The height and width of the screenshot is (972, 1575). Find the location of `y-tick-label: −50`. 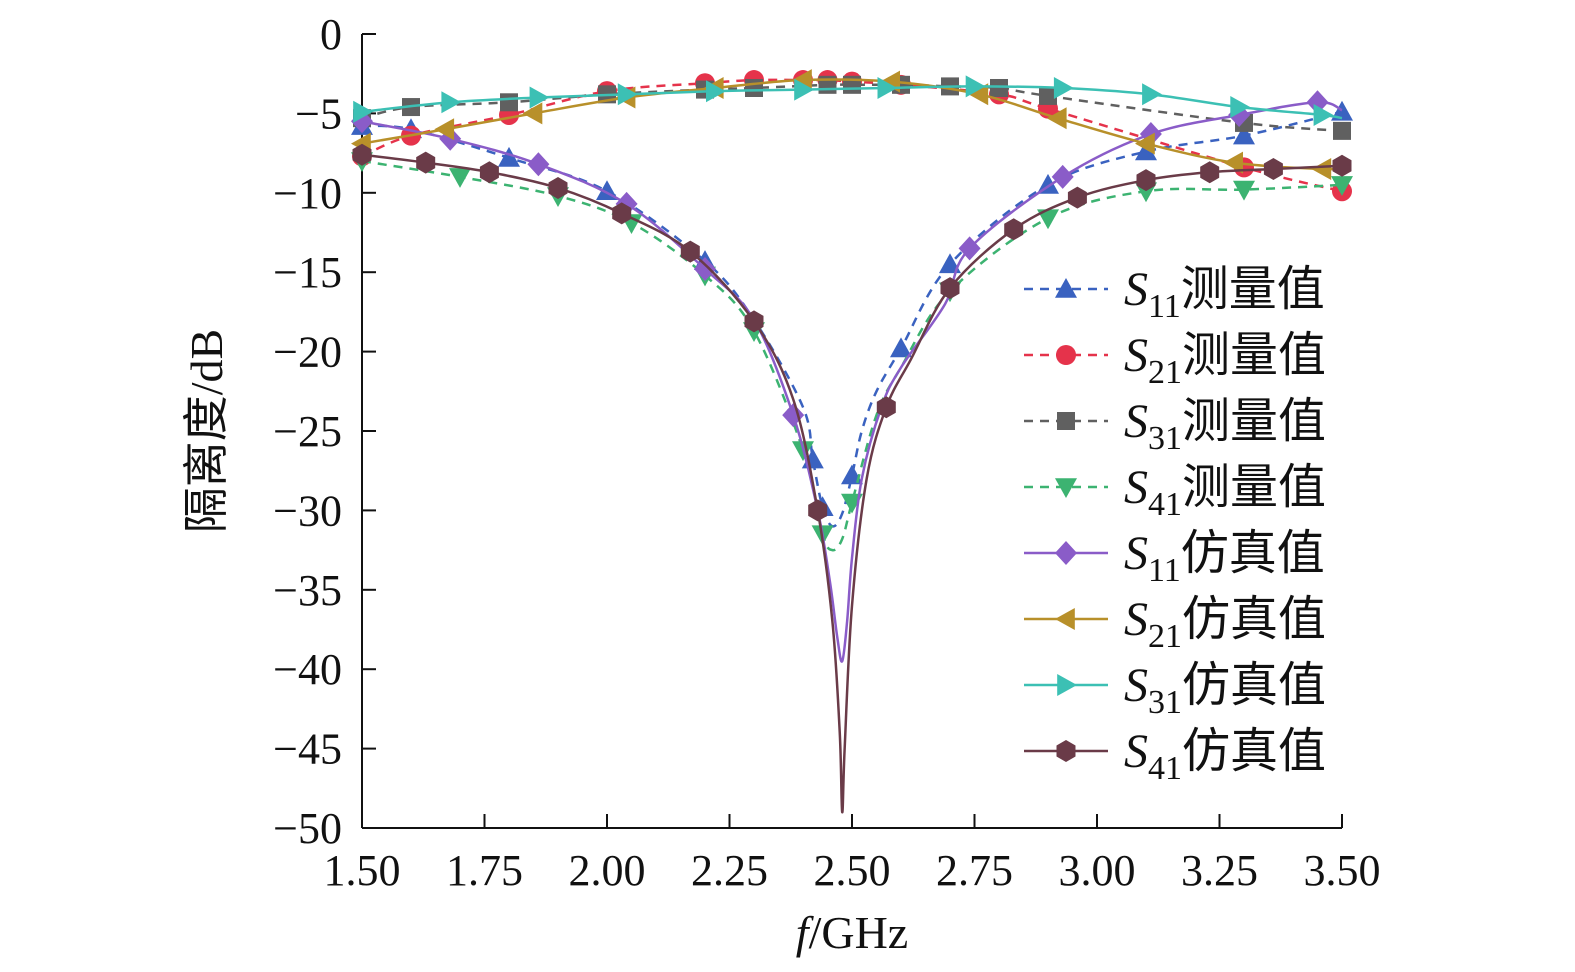

y-tick-label: −50 is located at coordinates (307, 828).